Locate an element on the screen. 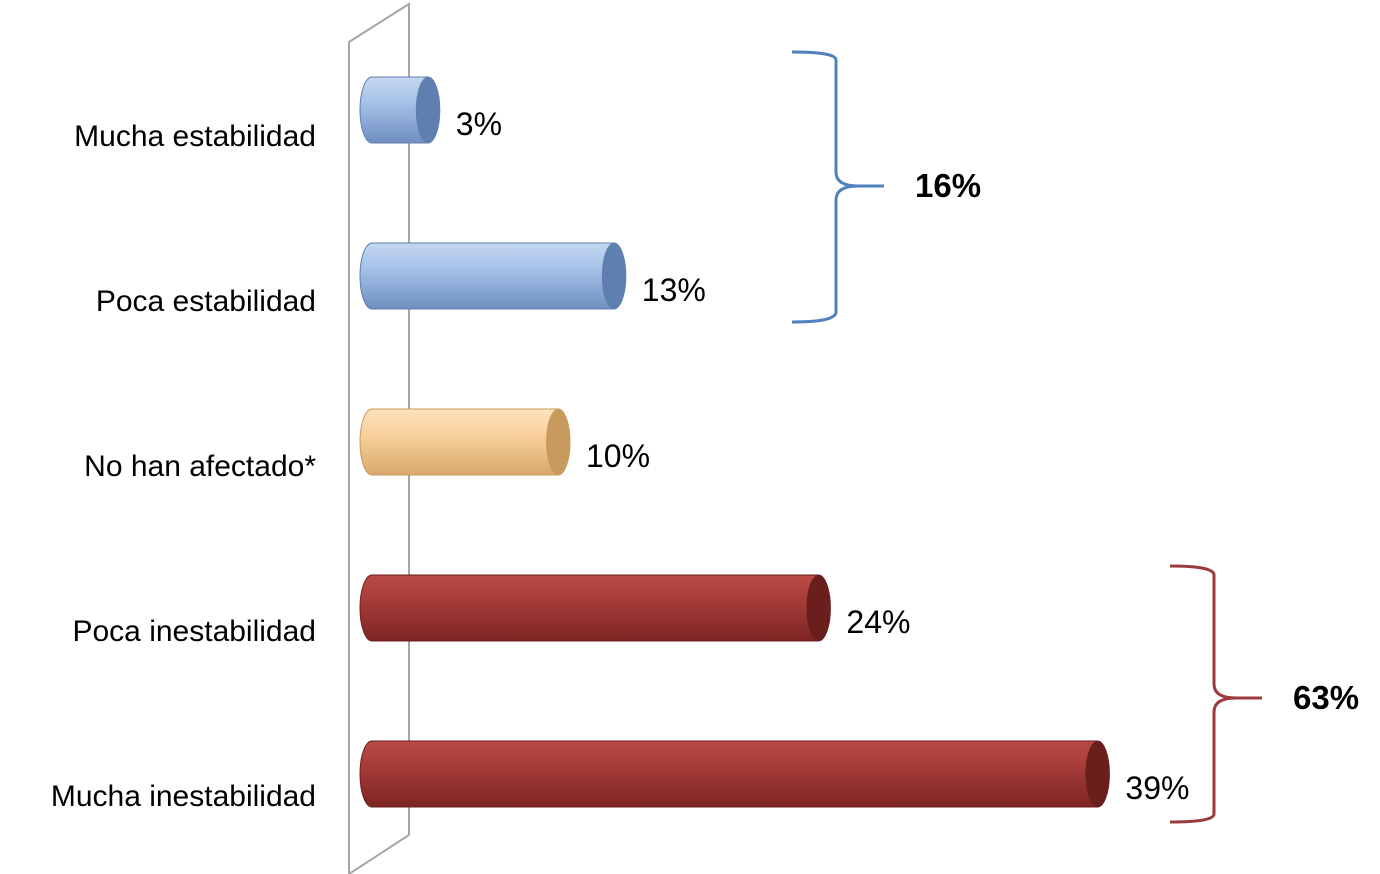 Image resolution: width=1380 pixels, height=874 pixels. axis-plane is located at coordinates (379, 438).